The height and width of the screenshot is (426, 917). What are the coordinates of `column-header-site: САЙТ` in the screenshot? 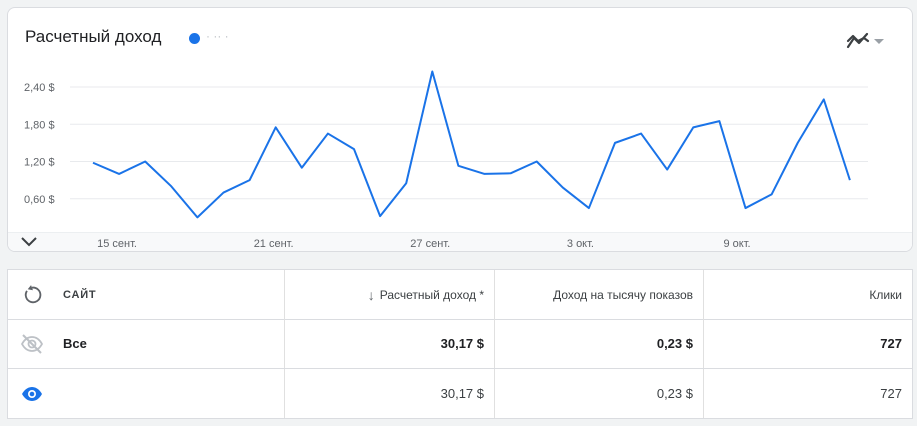 It's located at (80, 294).